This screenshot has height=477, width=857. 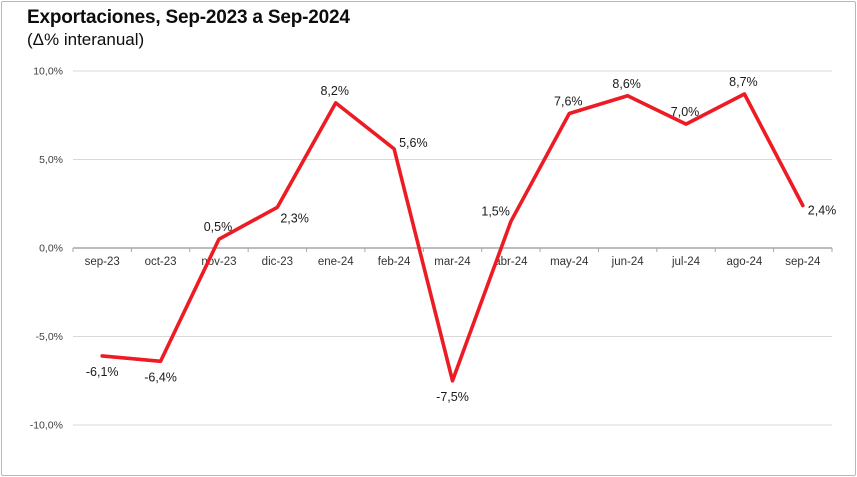 I want to click on y-tick-label: -5,0%, so click(x=49, y=337).